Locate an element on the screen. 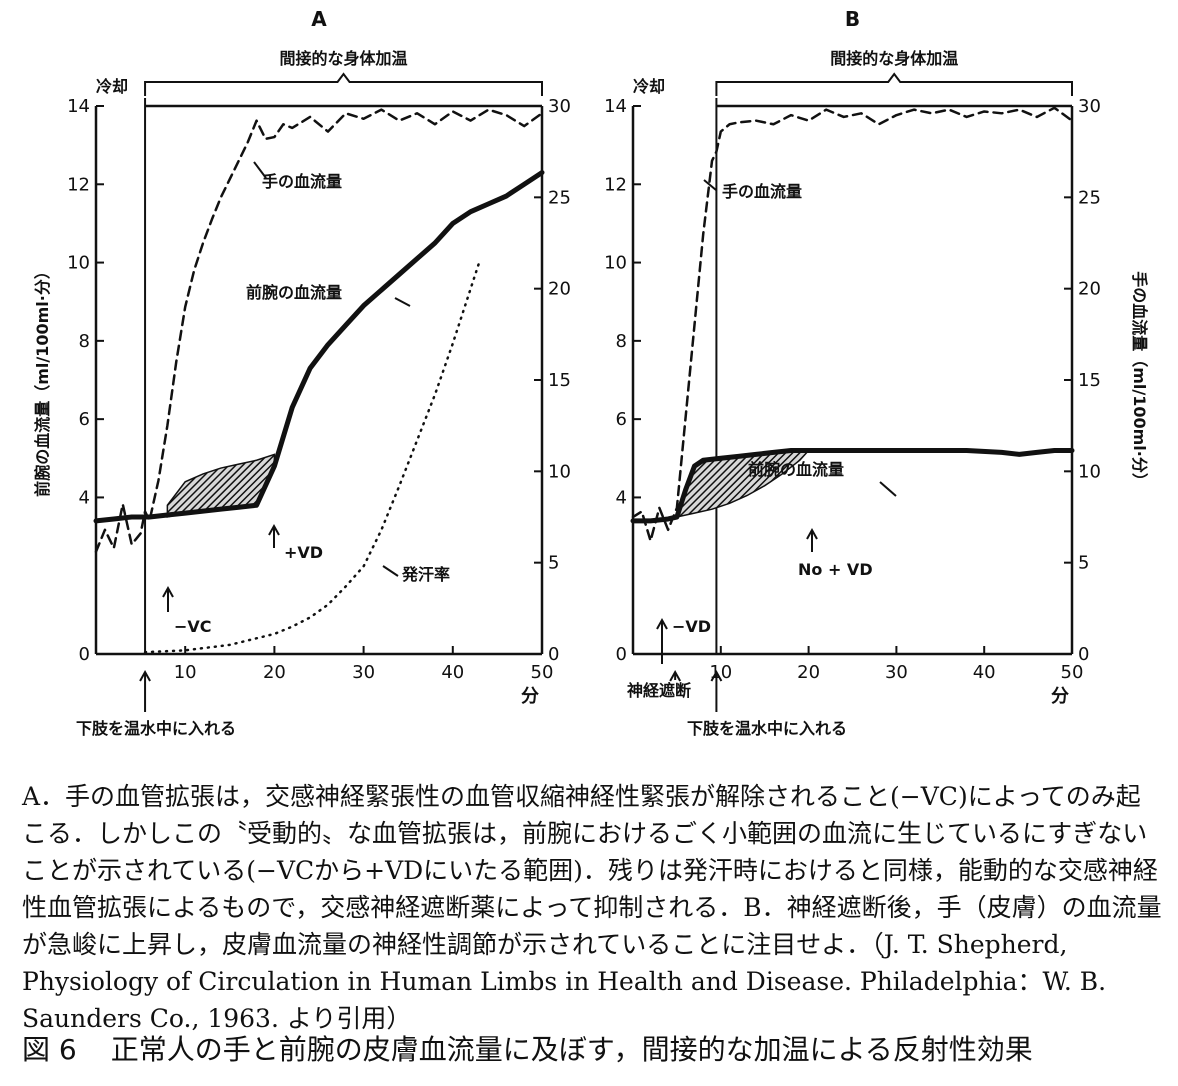 The width and height of the screenshot is (1178, 1086). figure-title-line: 図 6 正常人の手と前腕の皮膚血流量に及ぼす，間接的な加温による反射性効果 is located at coordinates (592, 1048).